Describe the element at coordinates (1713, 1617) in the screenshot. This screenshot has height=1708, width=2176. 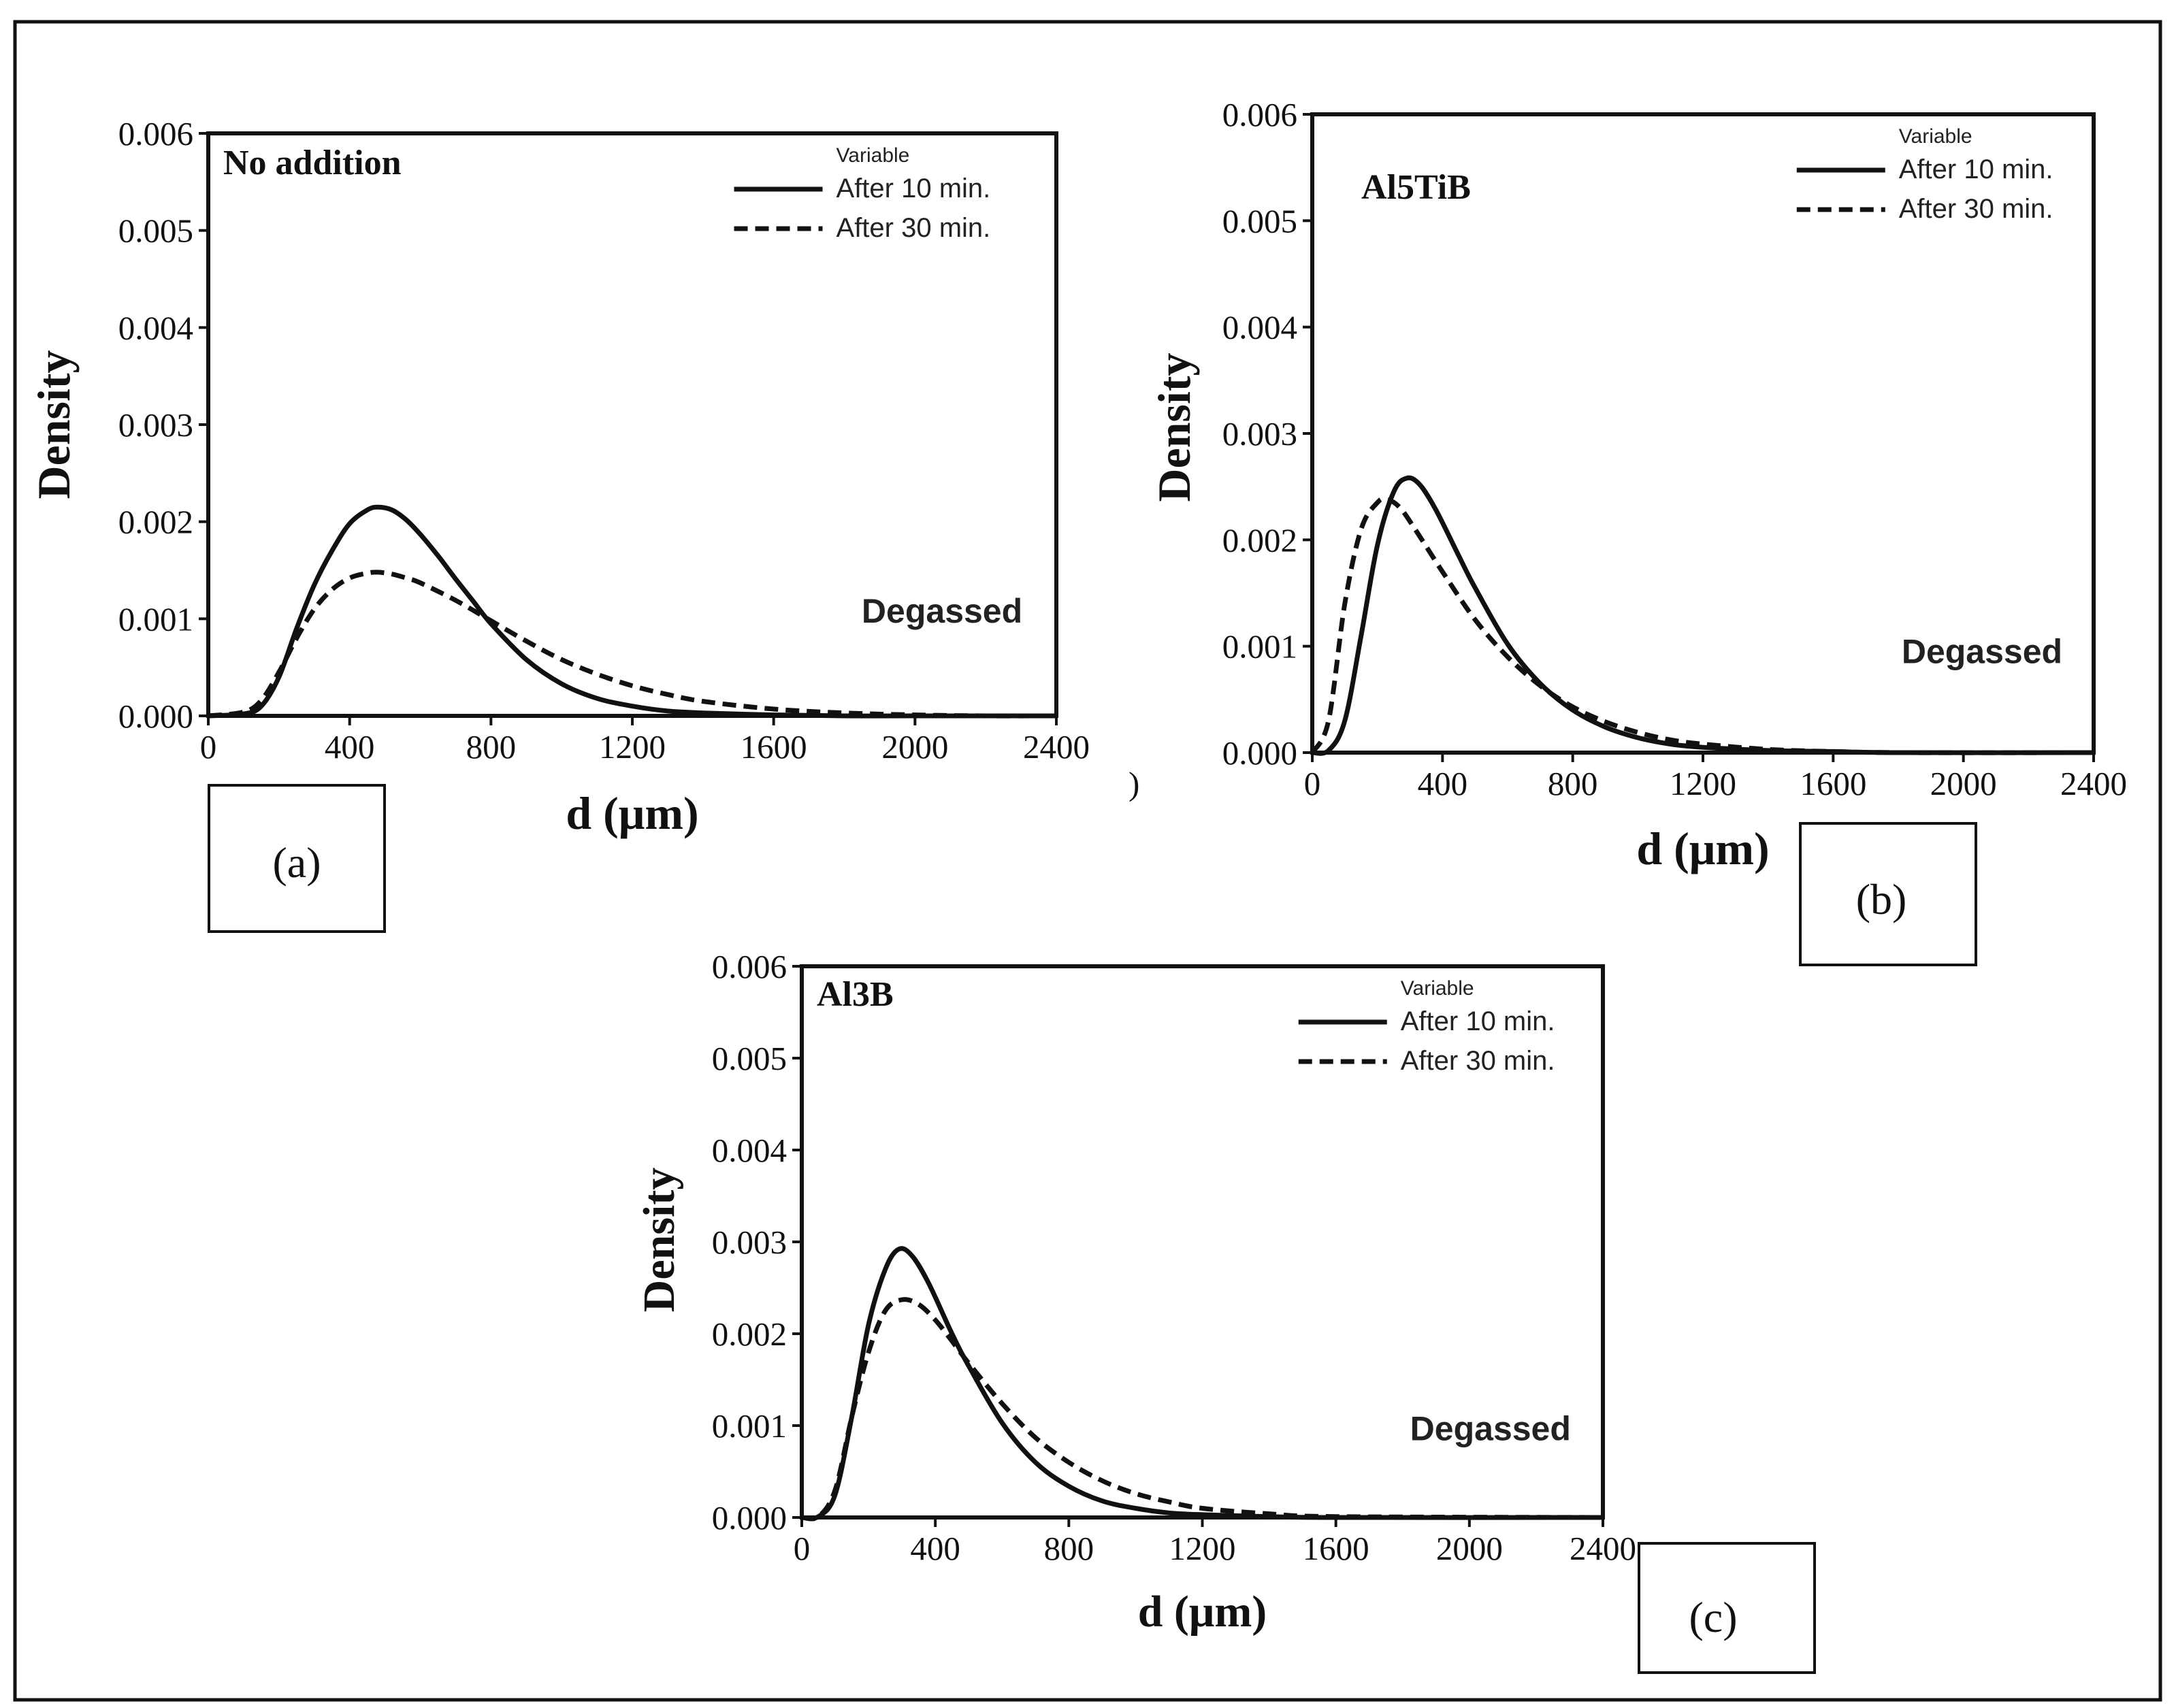
I see `panel-label-c-text: (c)` at that location.